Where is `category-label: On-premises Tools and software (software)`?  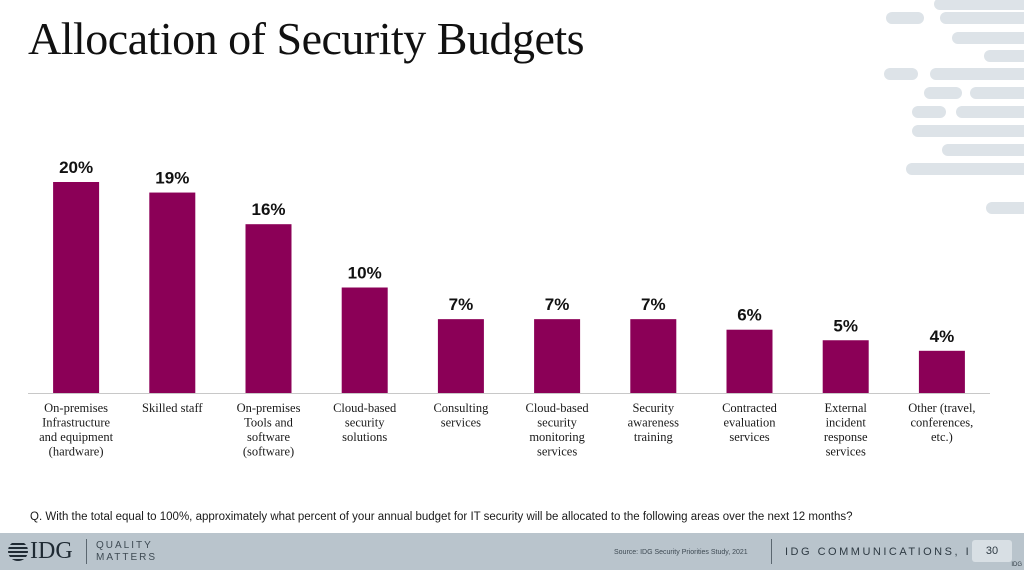 category-label: On-premises Tools and software (software) is located at coordinates (269, 430).